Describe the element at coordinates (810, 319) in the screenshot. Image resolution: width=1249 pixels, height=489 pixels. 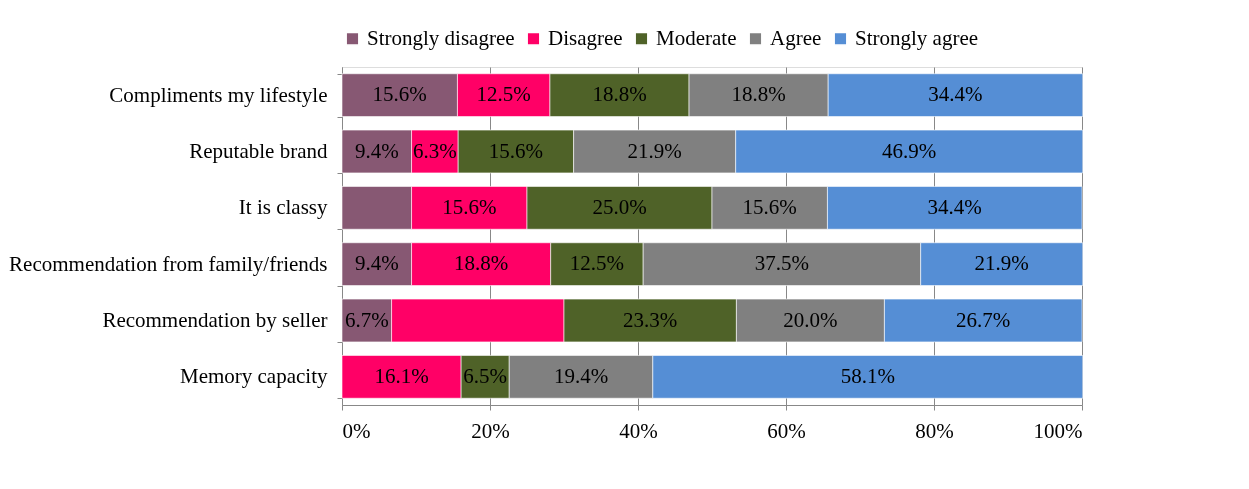
I see `data-label: 20.0%` at that location.